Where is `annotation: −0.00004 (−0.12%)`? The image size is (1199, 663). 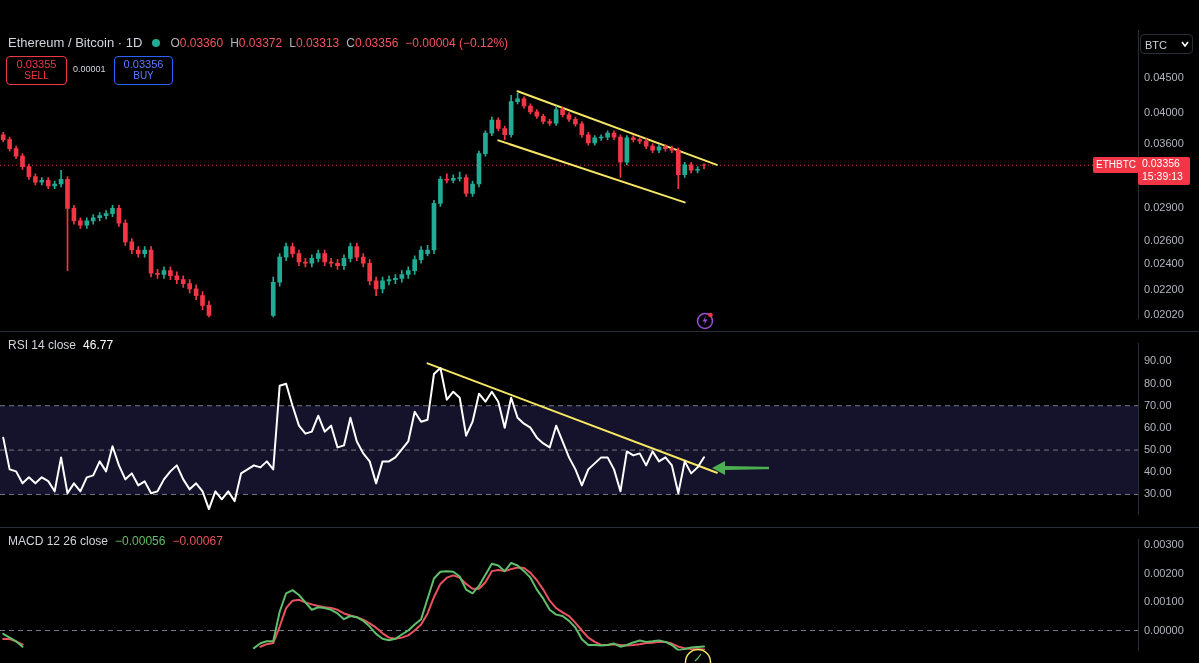 annotation: −0.00004 (−0.12%) is located at coordinates (457, 42).